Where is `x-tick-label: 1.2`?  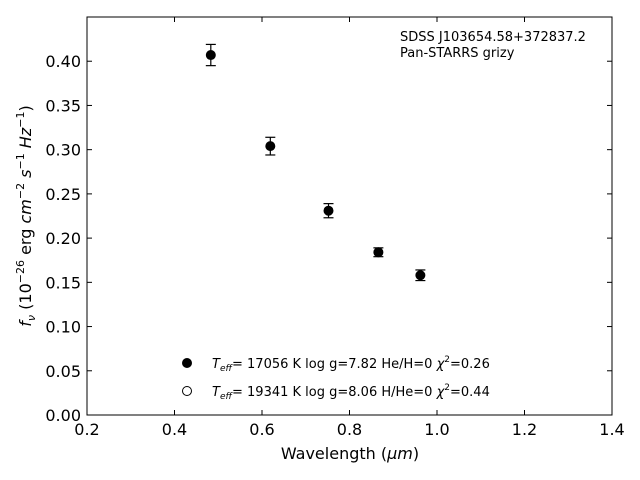
x-tick-label: 1.2 is located at coordinates (524, 429).